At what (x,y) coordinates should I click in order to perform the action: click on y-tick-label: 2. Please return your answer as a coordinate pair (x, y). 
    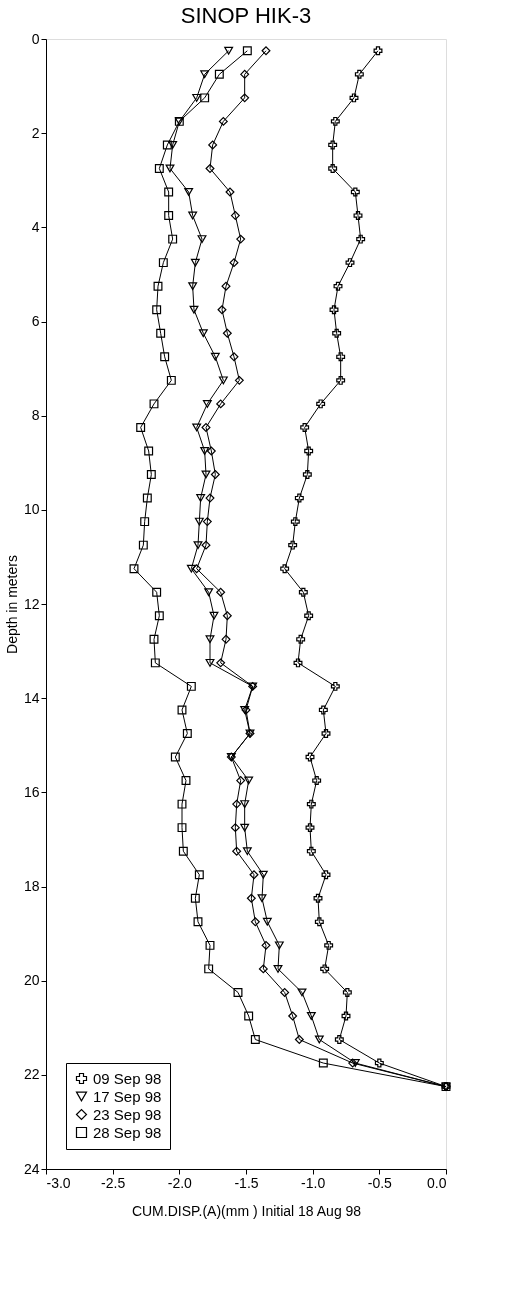
    Looking at the image, I should click on (35, 132).